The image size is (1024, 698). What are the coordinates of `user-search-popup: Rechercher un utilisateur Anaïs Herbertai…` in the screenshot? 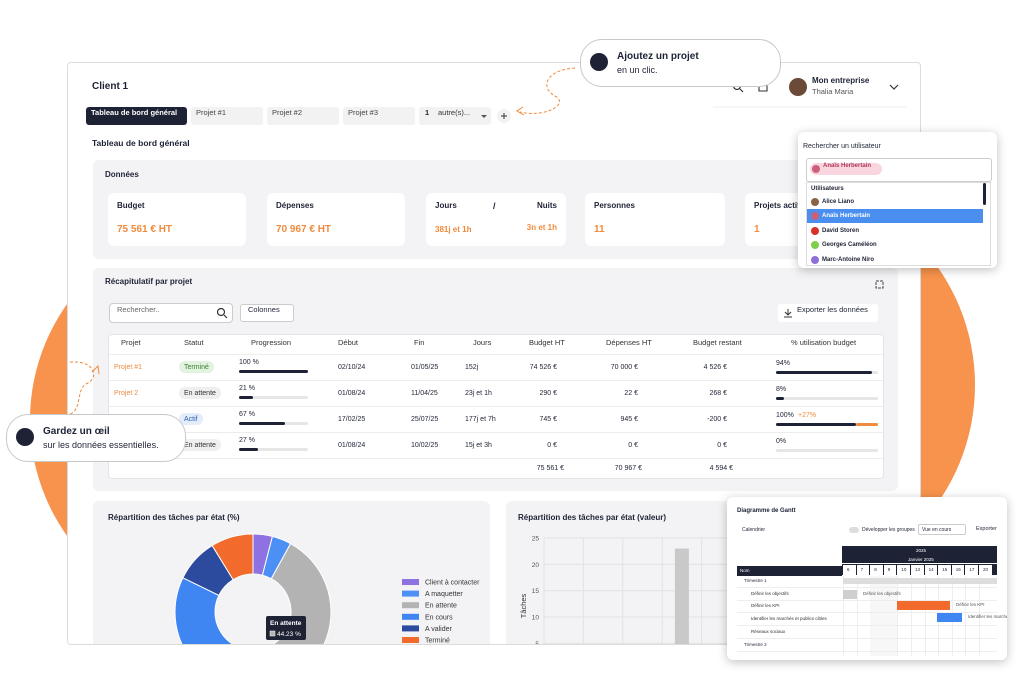 It's located at (897, 200).